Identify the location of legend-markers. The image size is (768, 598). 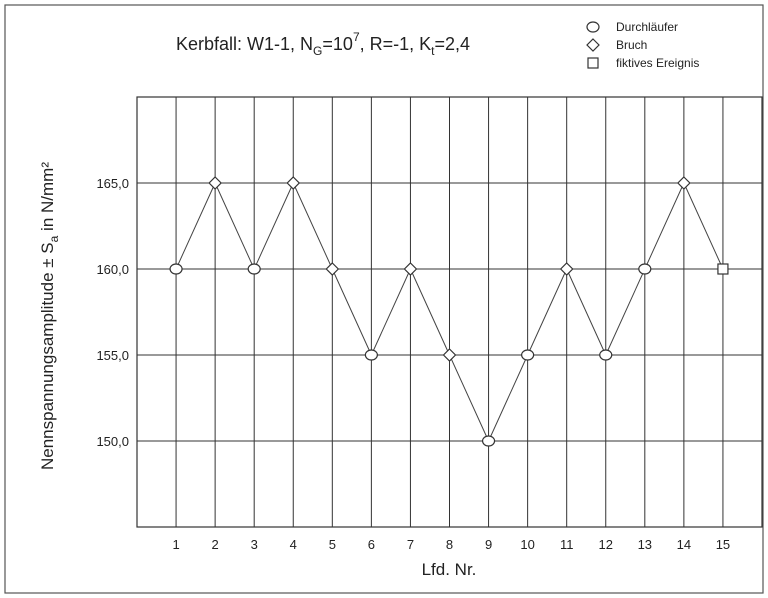
(593, 45).